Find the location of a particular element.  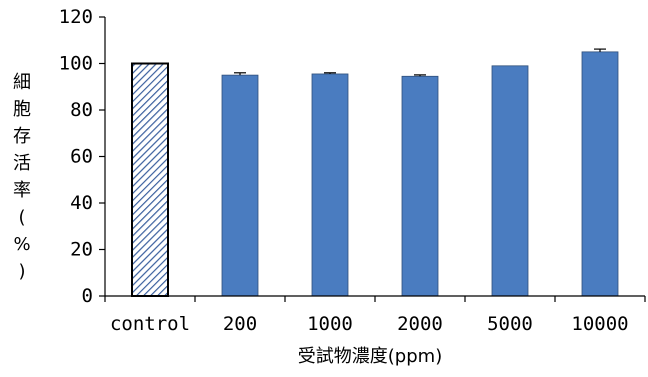

y-tick-label: 0 is located at coordinates (87, 296).